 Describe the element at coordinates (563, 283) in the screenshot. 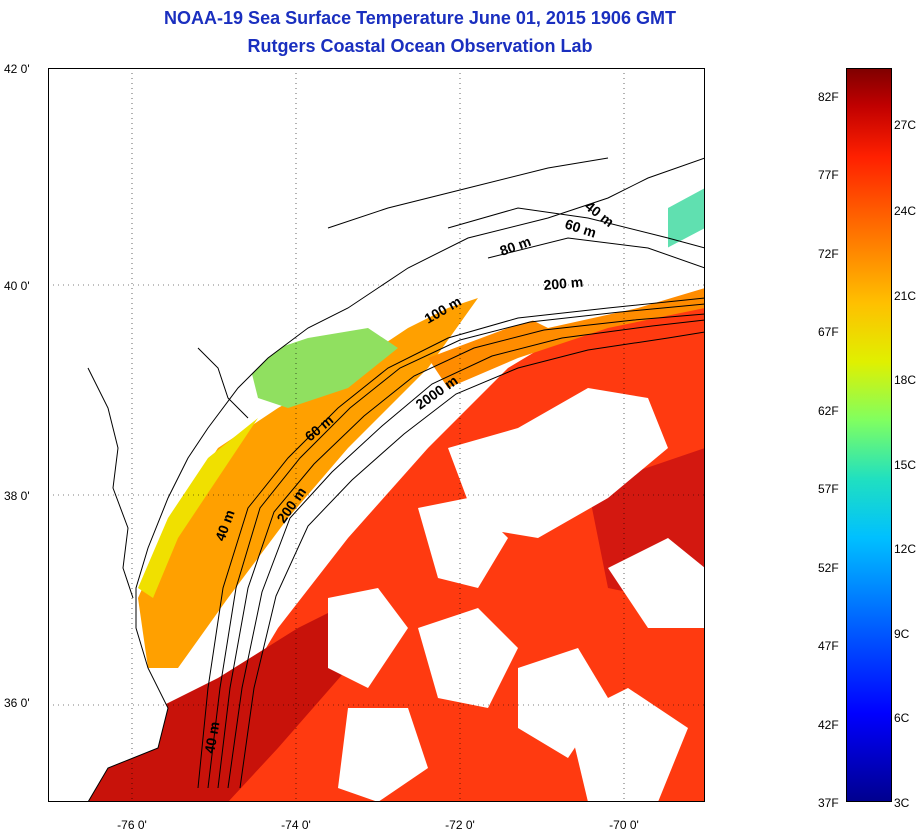

I see `isobath-label: 200 m` at that location.